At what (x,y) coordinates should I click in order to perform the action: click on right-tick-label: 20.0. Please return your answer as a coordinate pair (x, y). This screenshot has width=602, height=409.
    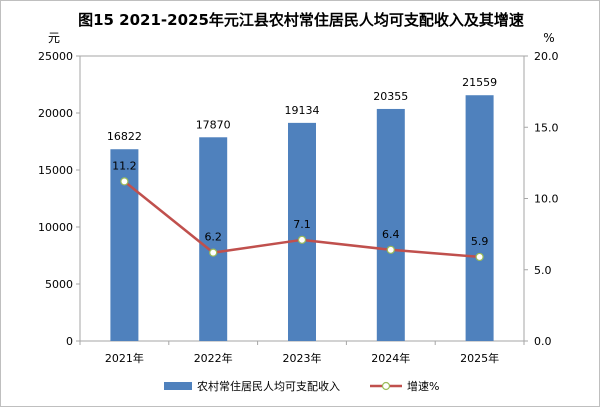
    Looking at the image, I should click on (546, 56).